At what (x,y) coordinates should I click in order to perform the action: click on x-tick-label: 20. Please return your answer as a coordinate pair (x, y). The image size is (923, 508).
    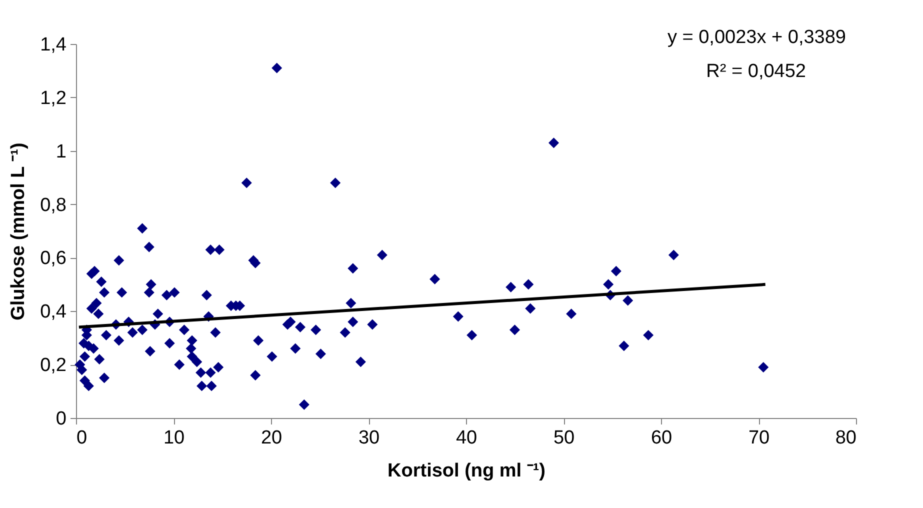
    Looking at the image, I should click on (271, 438).